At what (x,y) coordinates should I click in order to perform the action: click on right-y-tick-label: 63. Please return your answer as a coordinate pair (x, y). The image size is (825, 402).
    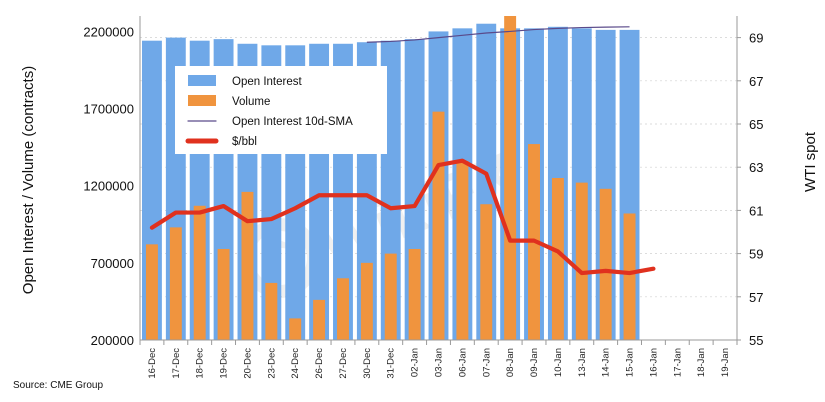
    Looking at the image, I should click on (756, 167).